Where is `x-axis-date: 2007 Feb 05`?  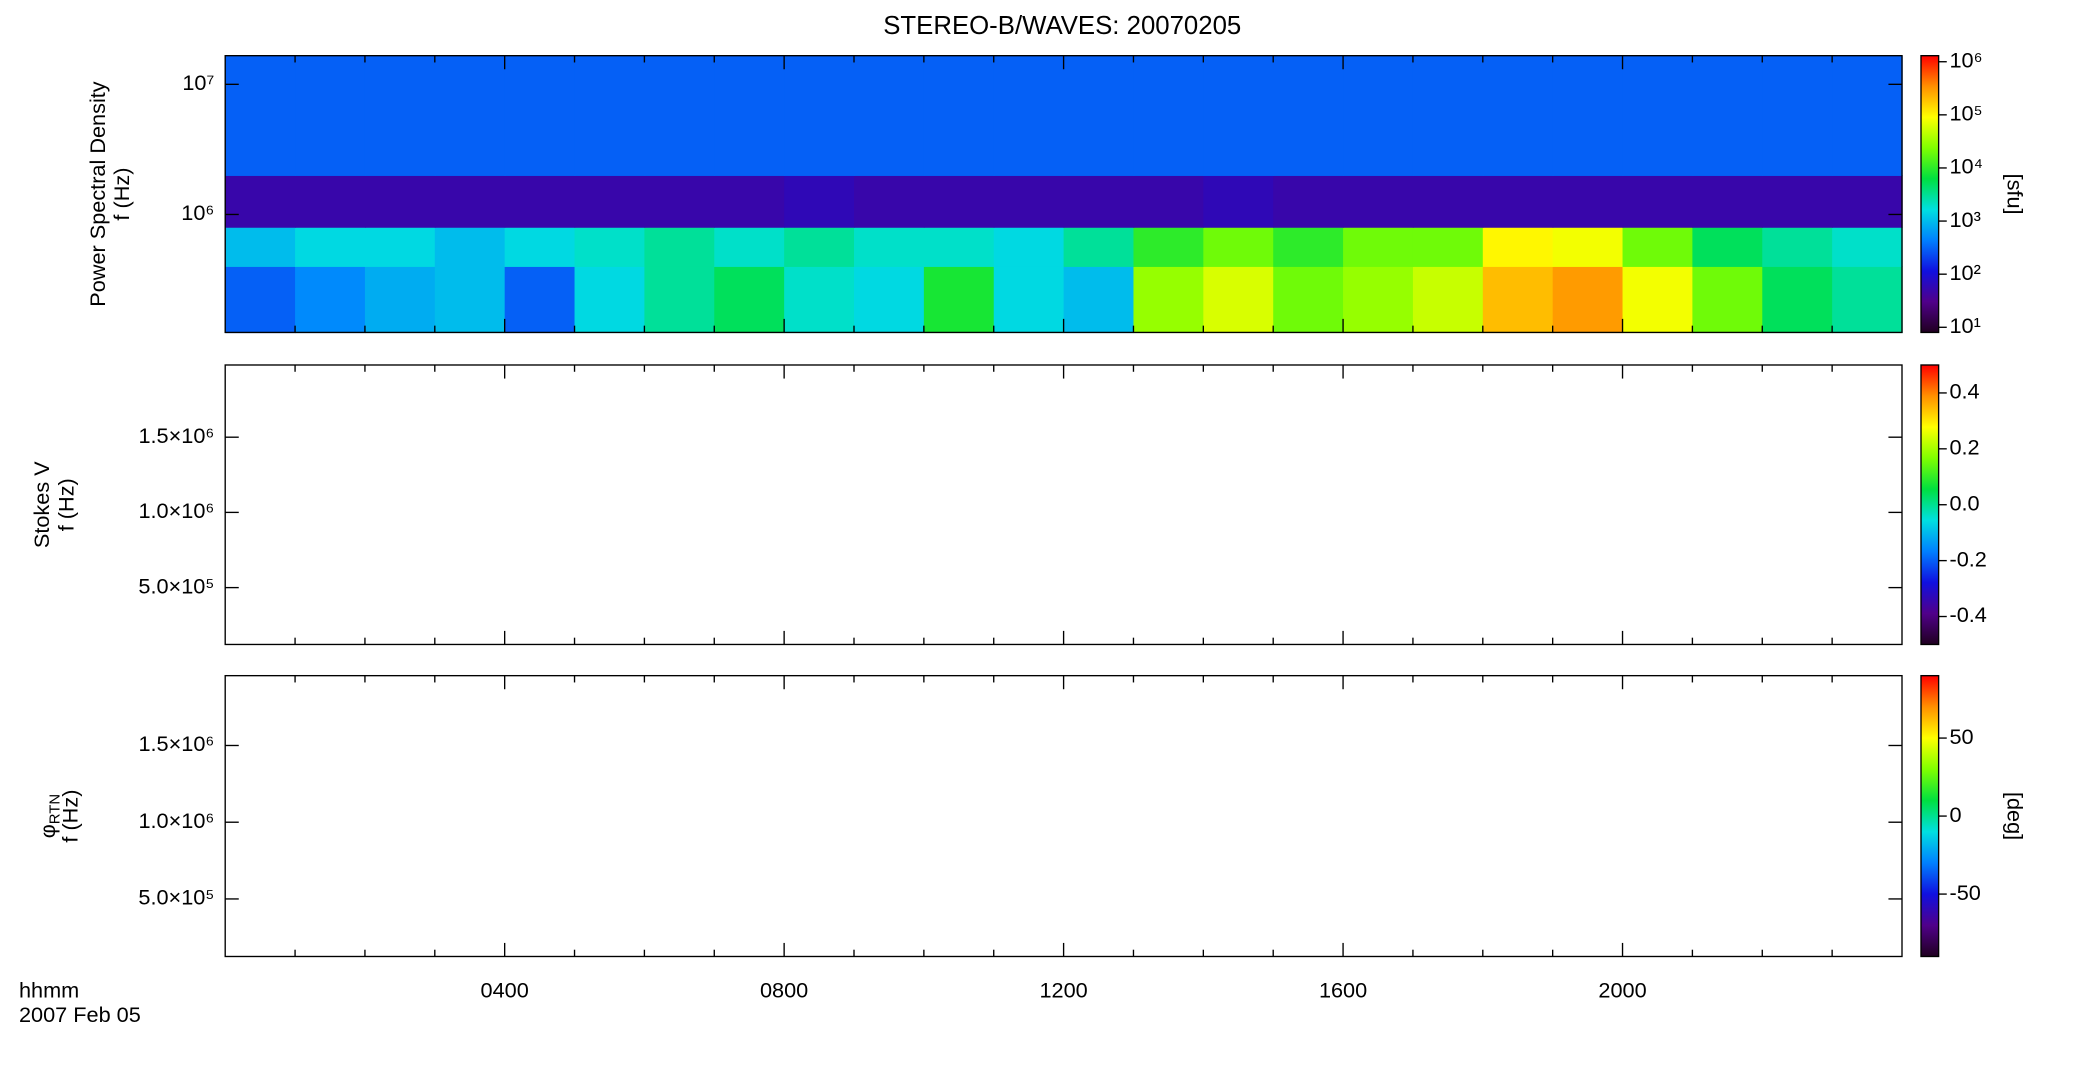
x-axis-date: 2007 Feb 05 is located at coordinates (80, 1014).